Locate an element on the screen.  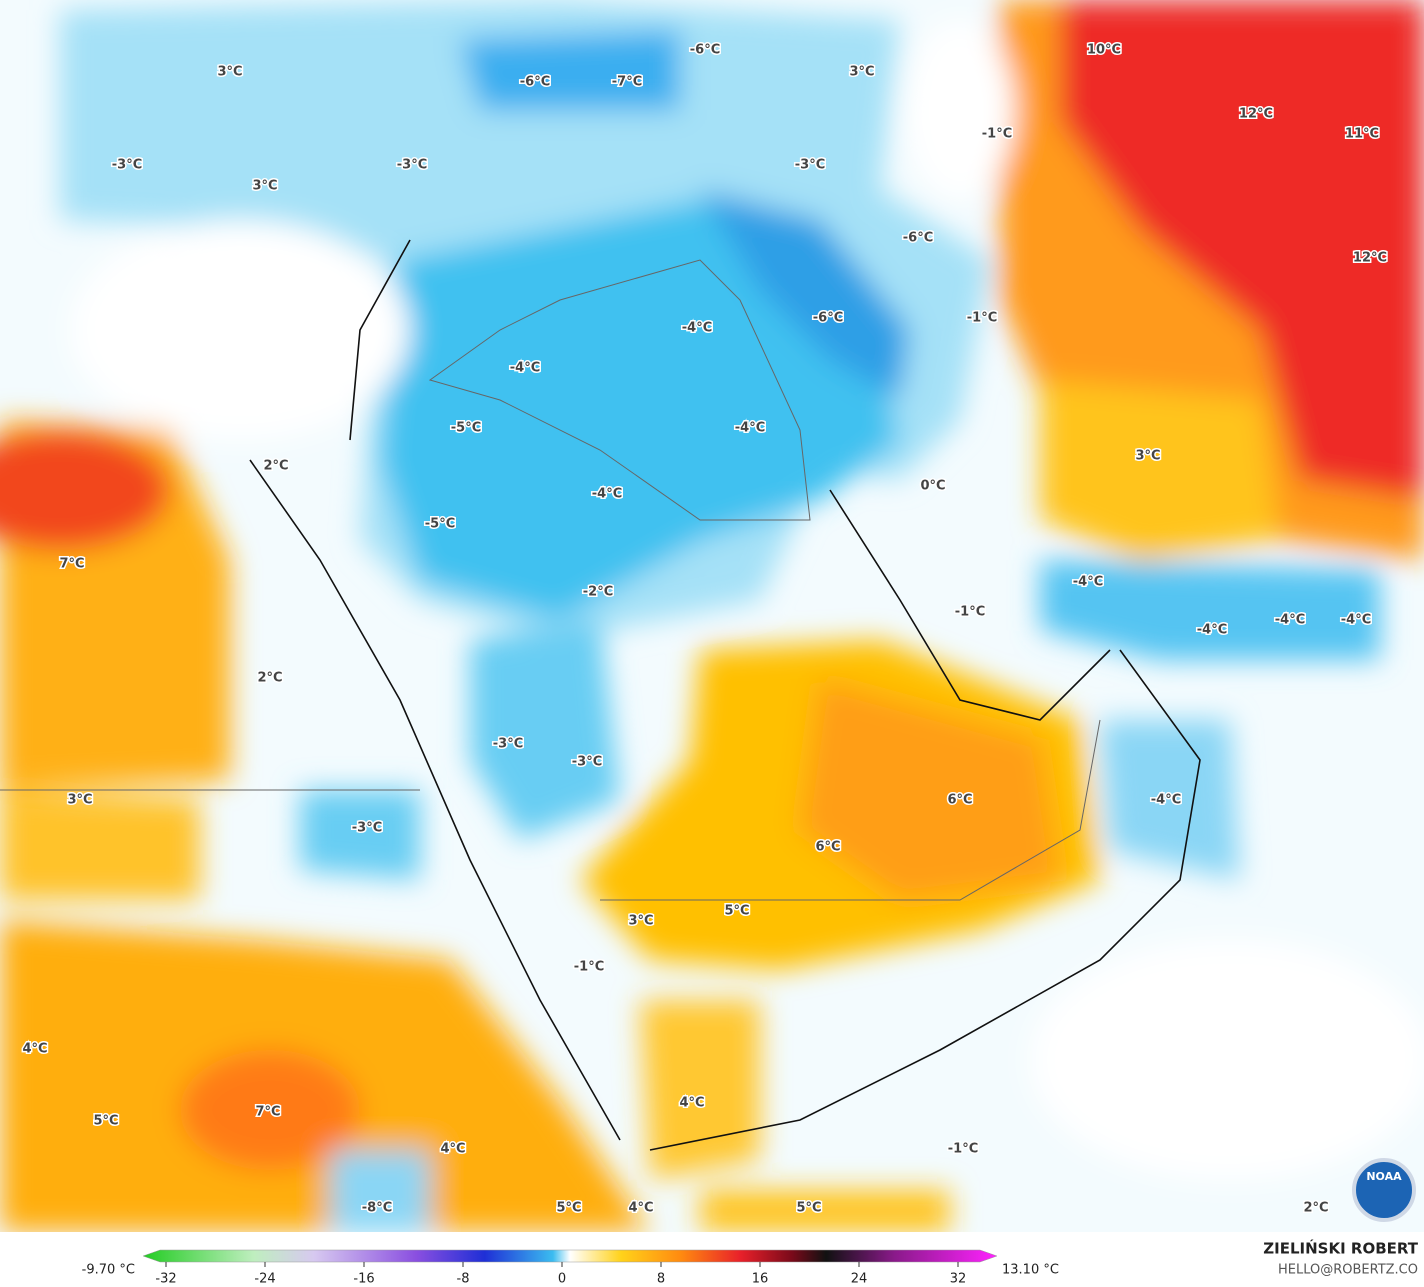
colorbar-tick-label: 32 is located at coordinates (958, 1279).